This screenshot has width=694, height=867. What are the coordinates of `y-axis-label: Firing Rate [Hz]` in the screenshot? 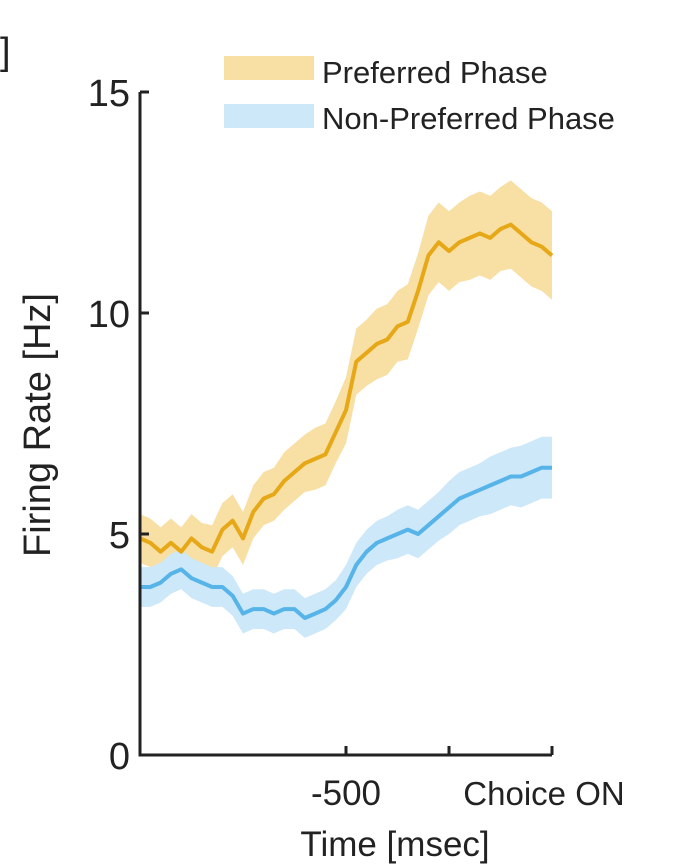 It's located at (38, 425).